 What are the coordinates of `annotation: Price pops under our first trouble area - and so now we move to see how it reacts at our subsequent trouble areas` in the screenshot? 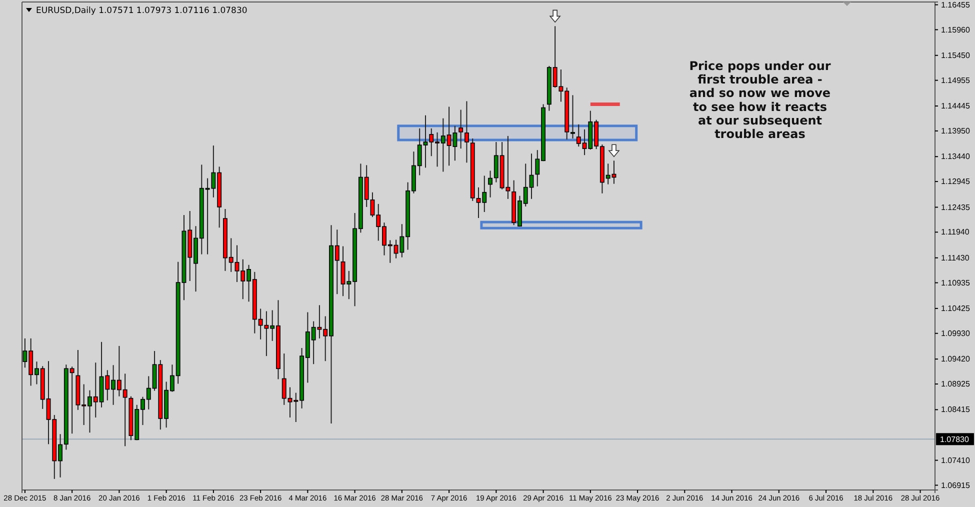 It's located at (760, 100).